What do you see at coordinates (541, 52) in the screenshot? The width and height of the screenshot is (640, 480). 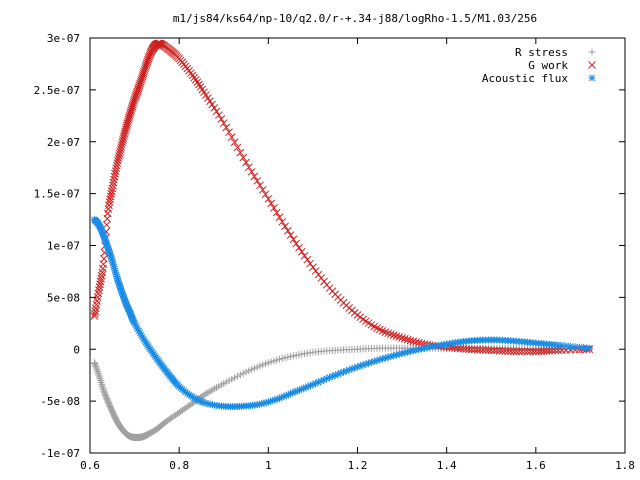 I see `legend-label: R stress` at bounding box center [541, 52].